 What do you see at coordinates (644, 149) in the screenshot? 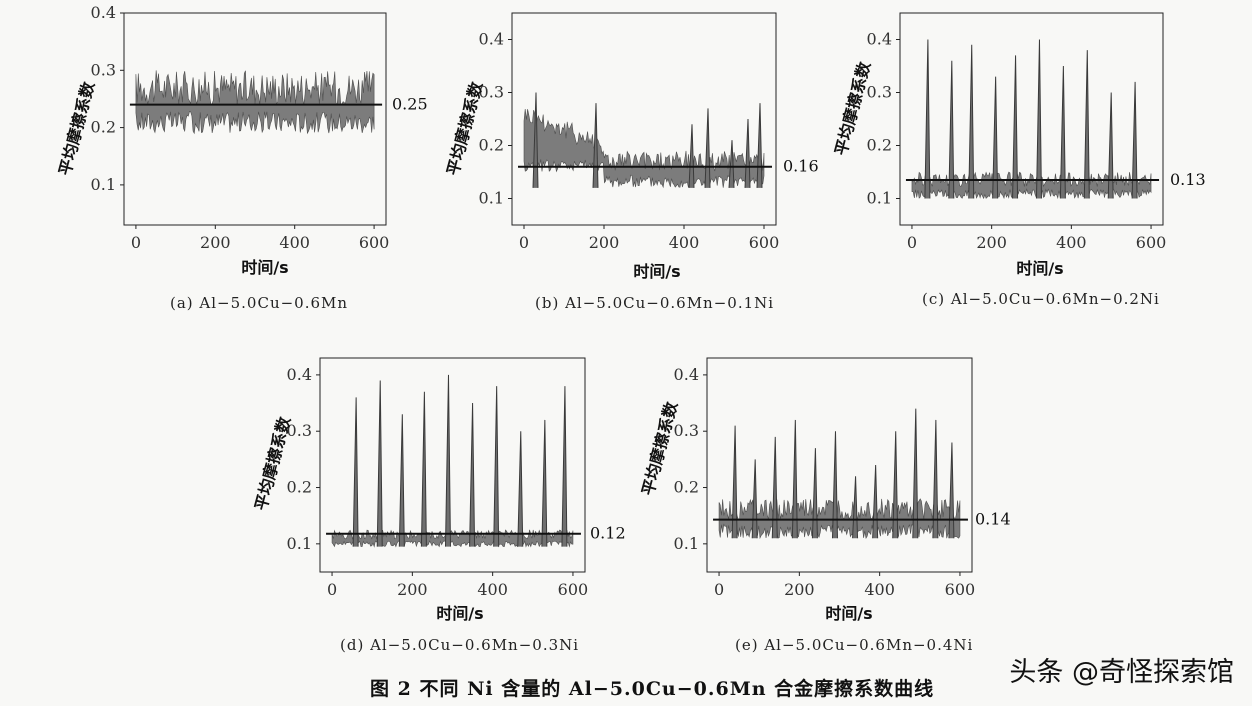
I see `friction-band-b` at bounding box center [644, 149].